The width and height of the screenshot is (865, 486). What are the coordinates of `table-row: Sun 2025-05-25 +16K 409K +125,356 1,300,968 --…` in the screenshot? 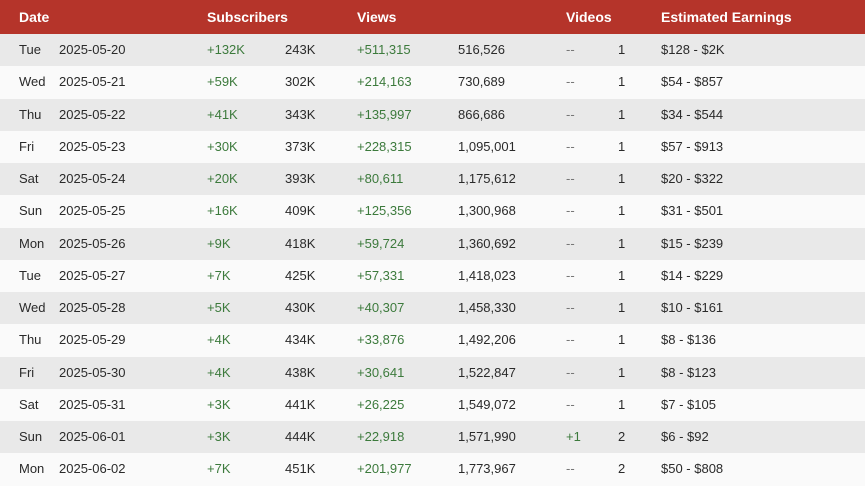 It's located at (432, 211).